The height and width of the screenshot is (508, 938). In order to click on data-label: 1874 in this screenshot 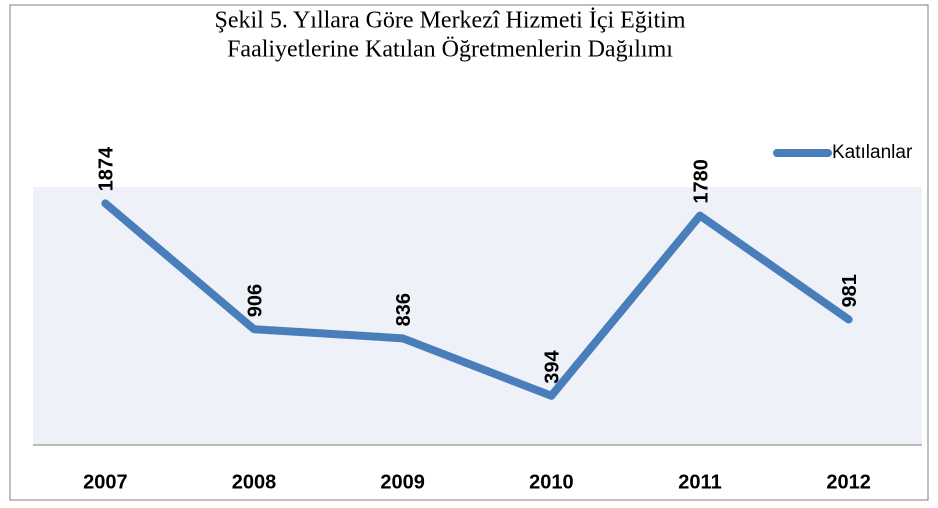, I will do `click(107, 168)`.